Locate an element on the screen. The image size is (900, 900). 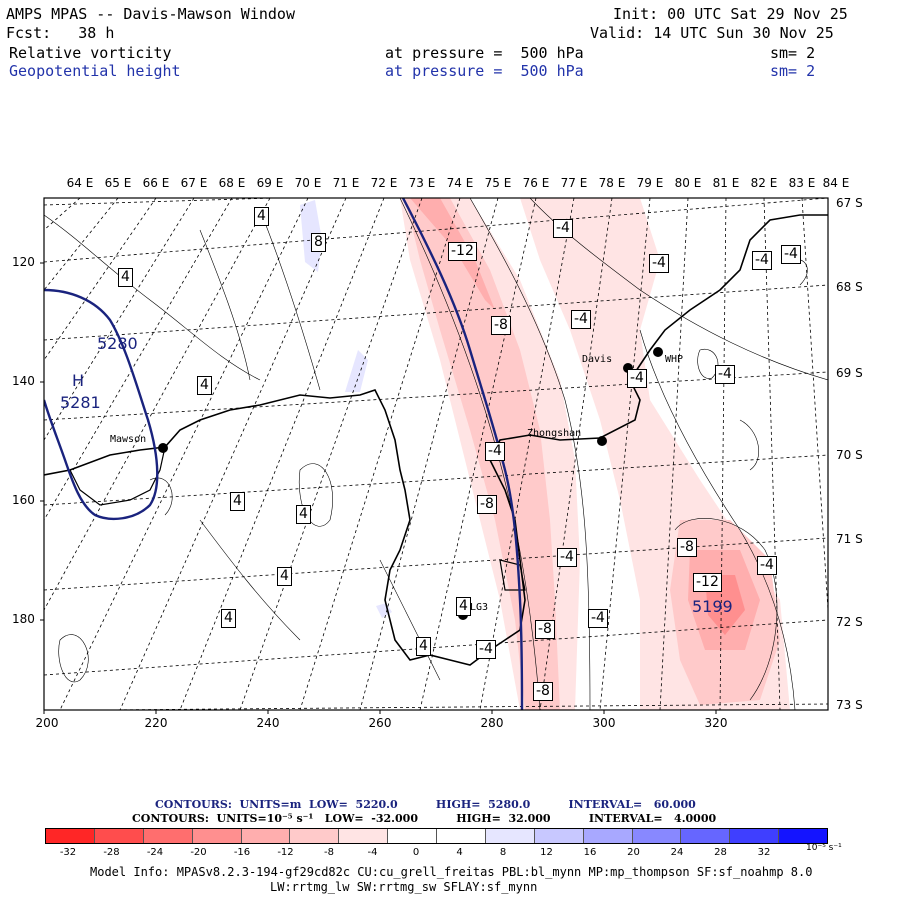
lon-label: 74 E is located at coordinates (460, 183).